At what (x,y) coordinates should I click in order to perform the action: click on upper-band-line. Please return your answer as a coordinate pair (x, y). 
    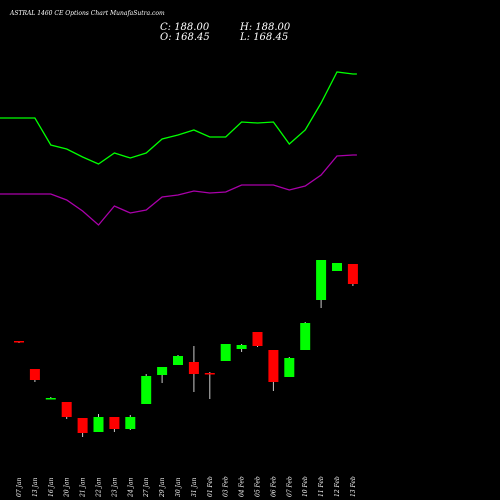
    Looking at the image, I should click on (178, 118).